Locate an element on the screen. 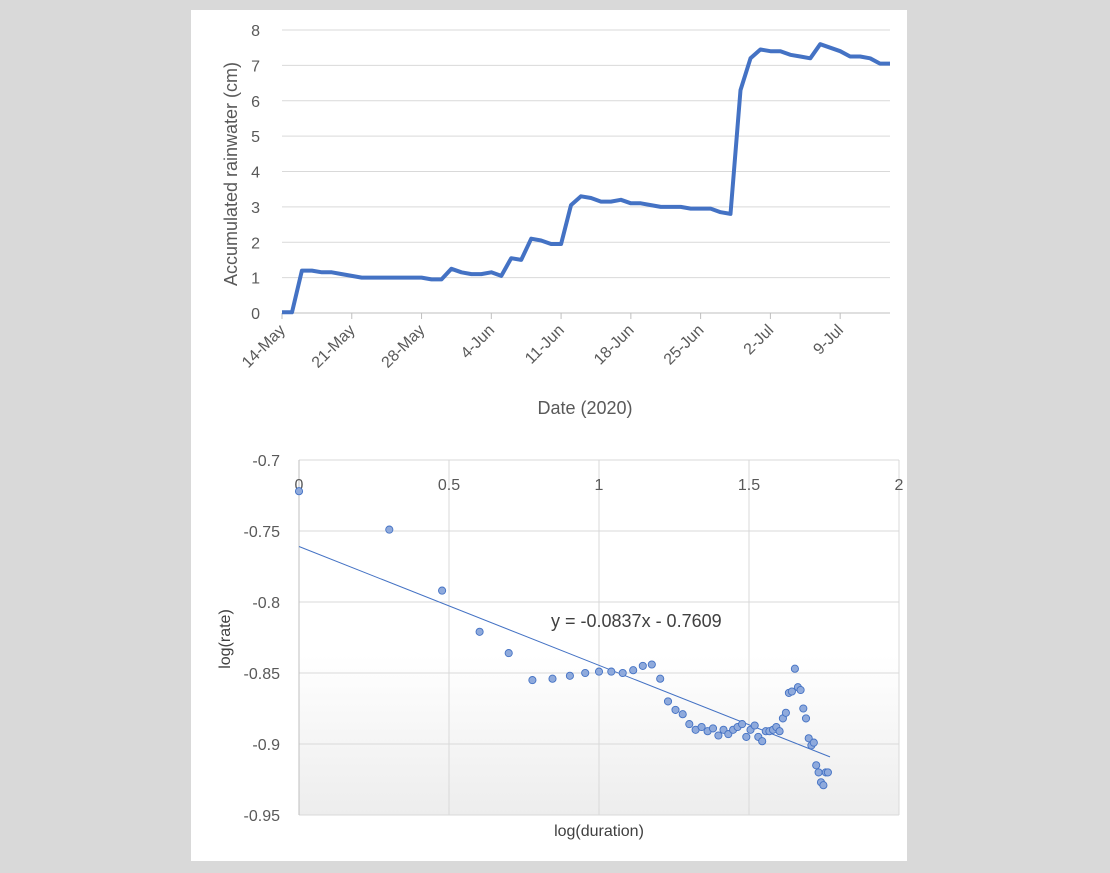 This screenshot has height=873, width=1110. scatter-x-tick-label: 0.5 is located at coordinates (449, 485).